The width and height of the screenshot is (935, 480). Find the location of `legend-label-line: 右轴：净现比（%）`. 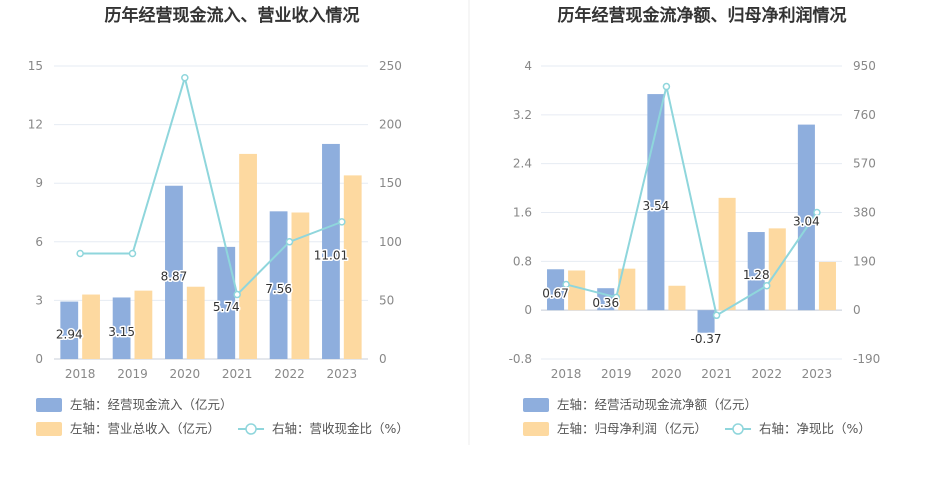

legend-label-line: 右轴：净现比（%） is located at coordinates (815, 428).